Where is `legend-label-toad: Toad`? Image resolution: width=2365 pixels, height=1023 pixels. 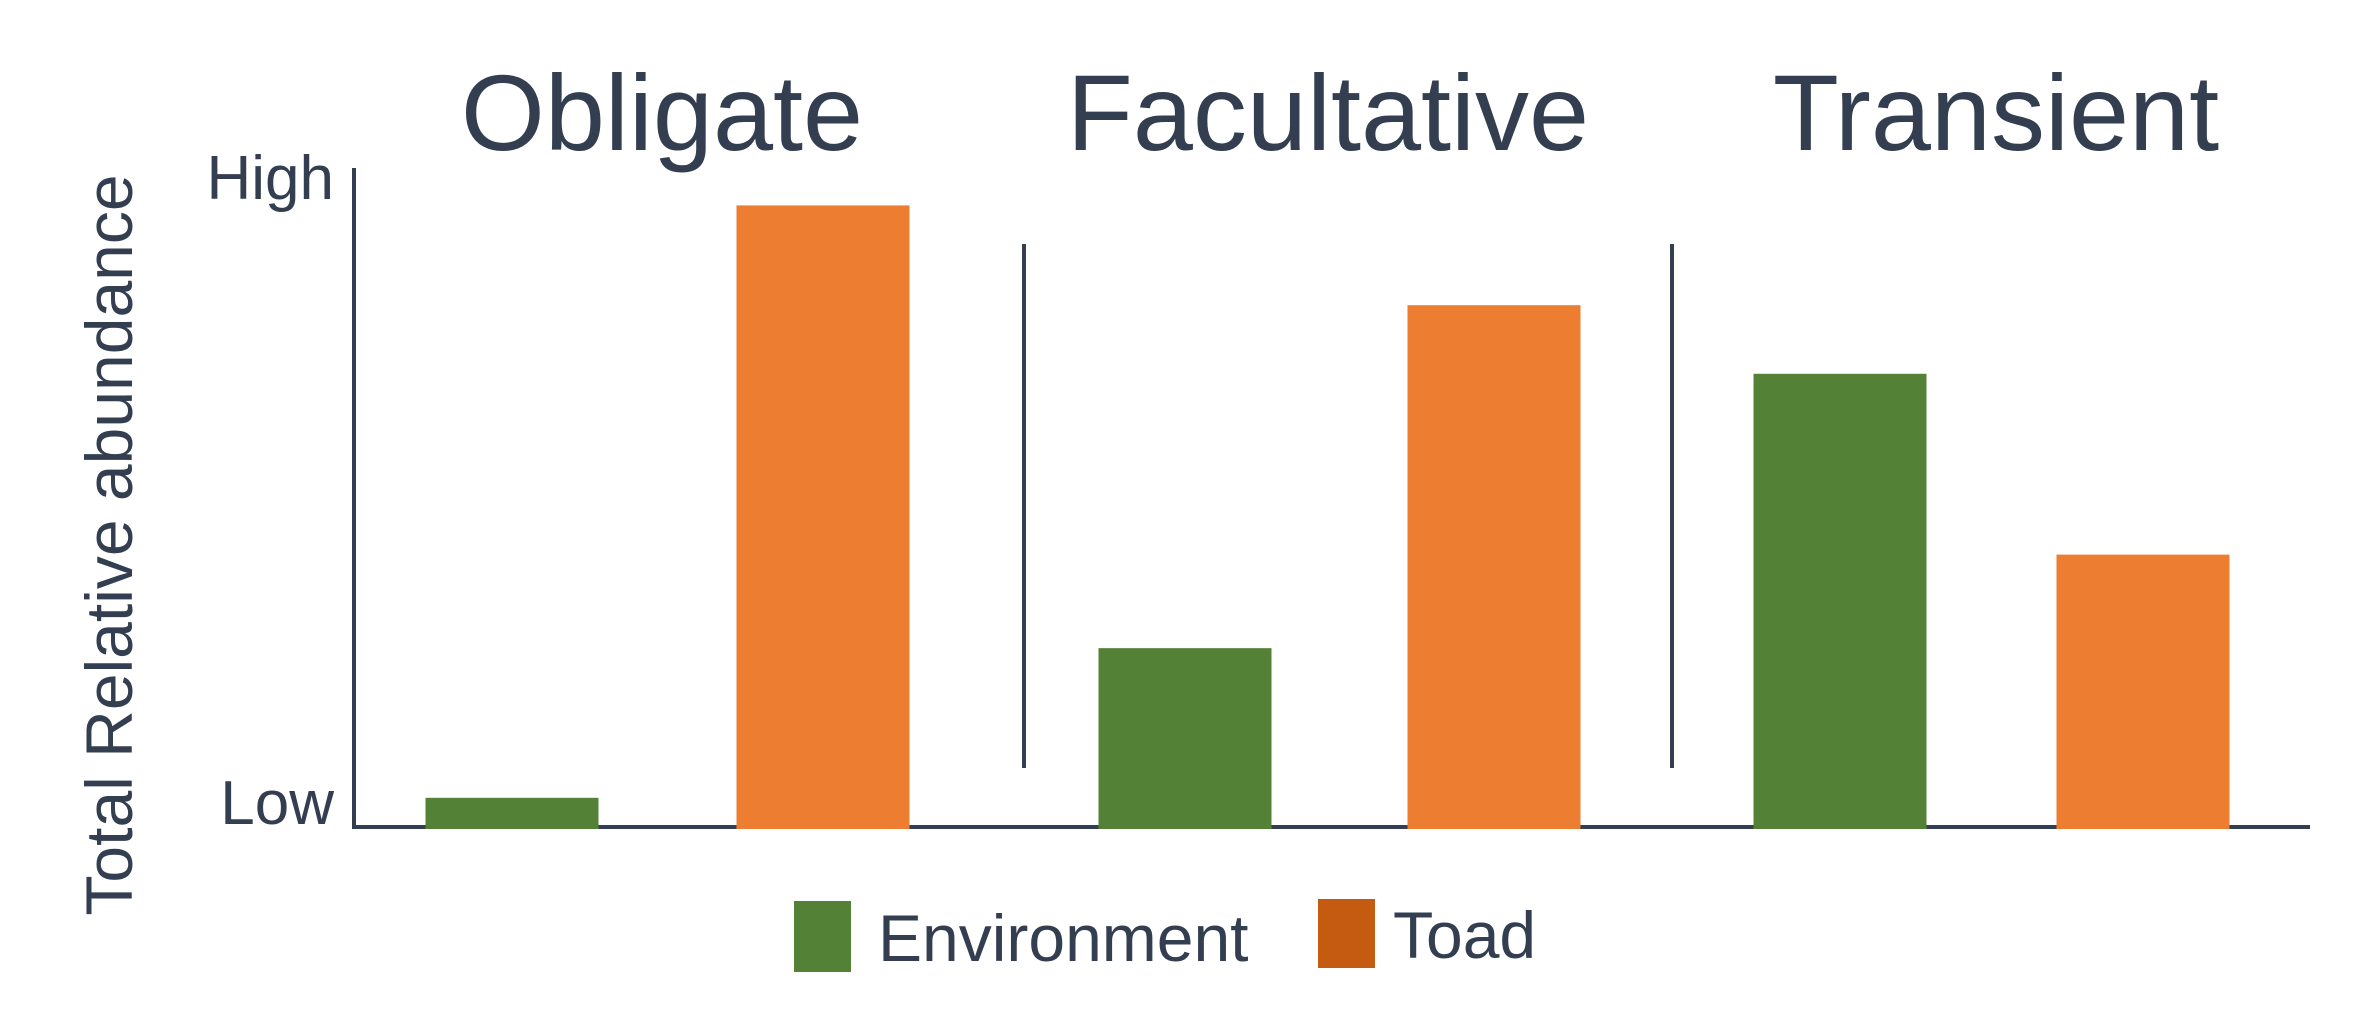
legend-label-toad: Toad is located at coordinates (1464, 935).